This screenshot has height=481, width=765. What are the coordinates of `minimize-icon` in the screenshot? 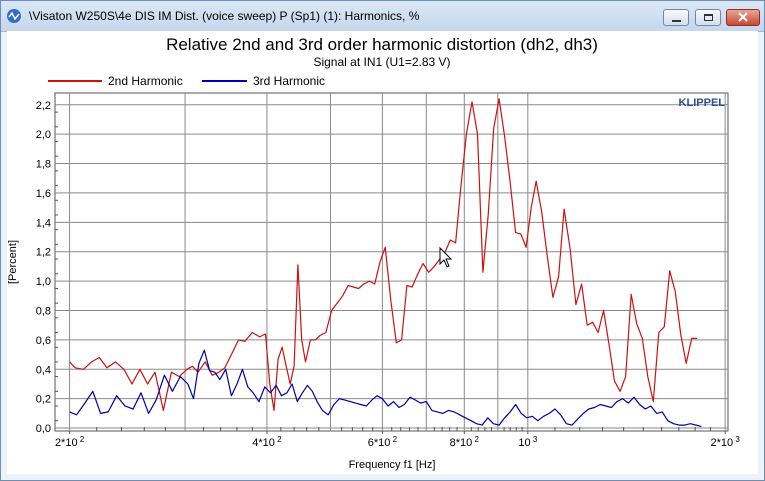 It's located at (676, 21).